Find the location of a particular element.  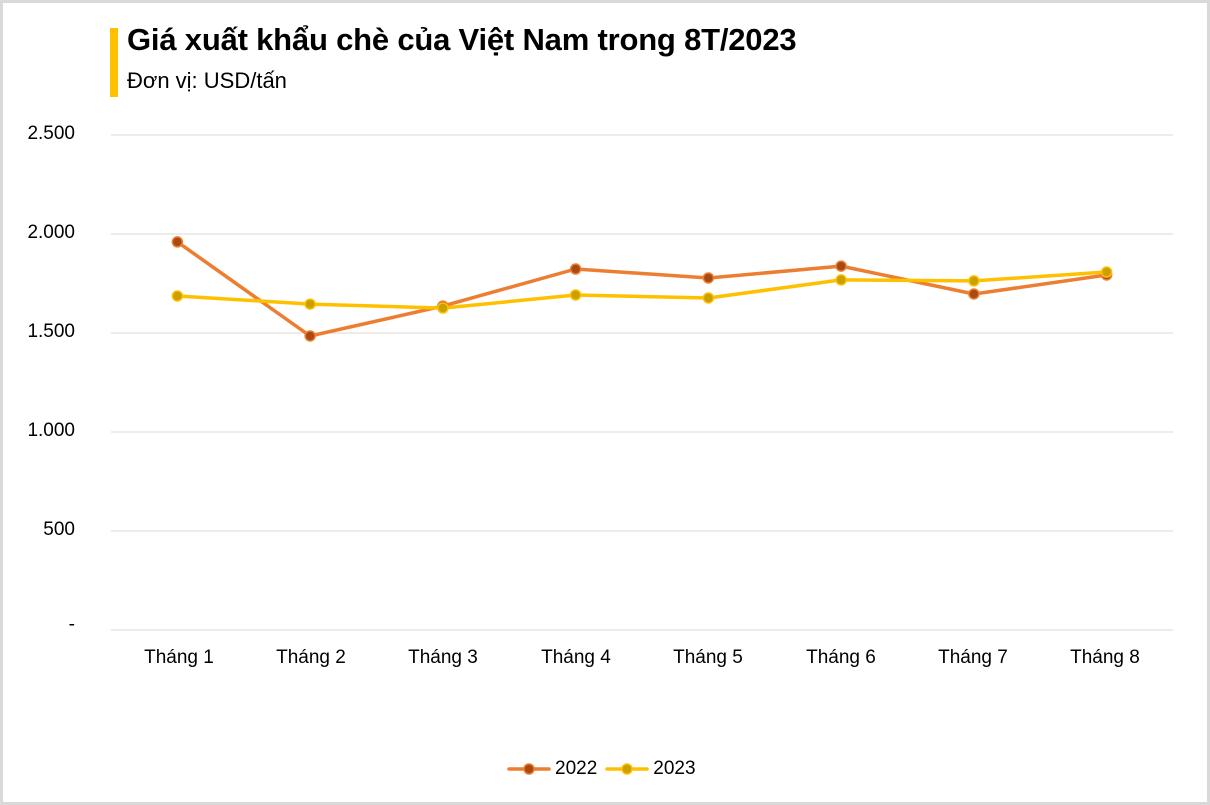

chart-legend: 2022 2023 is located at coordinates (605, 769).